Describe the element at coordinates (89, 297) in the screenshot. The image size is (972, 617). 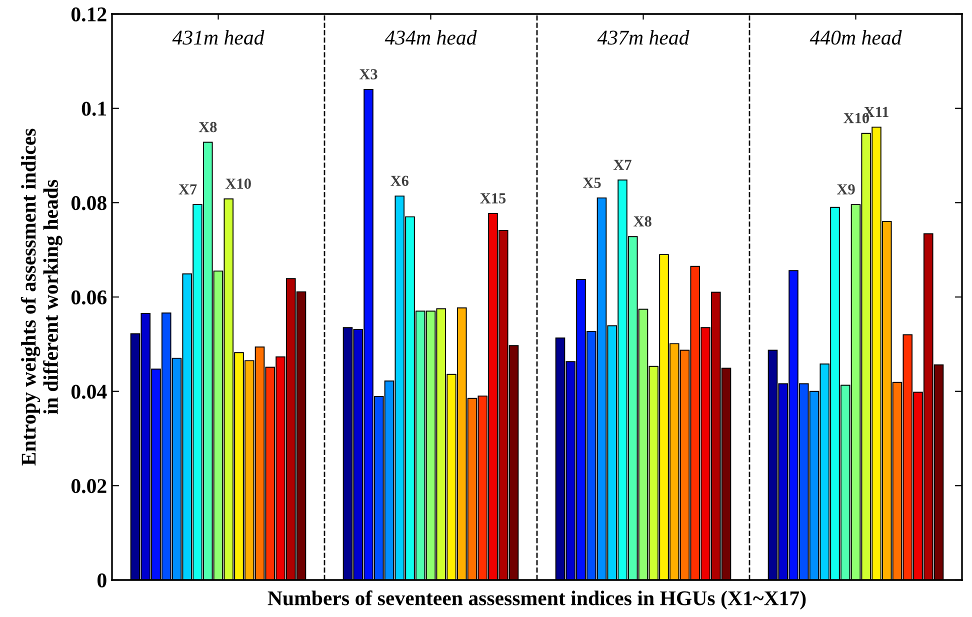
I see `y-tick-label: 0.06` at that location.